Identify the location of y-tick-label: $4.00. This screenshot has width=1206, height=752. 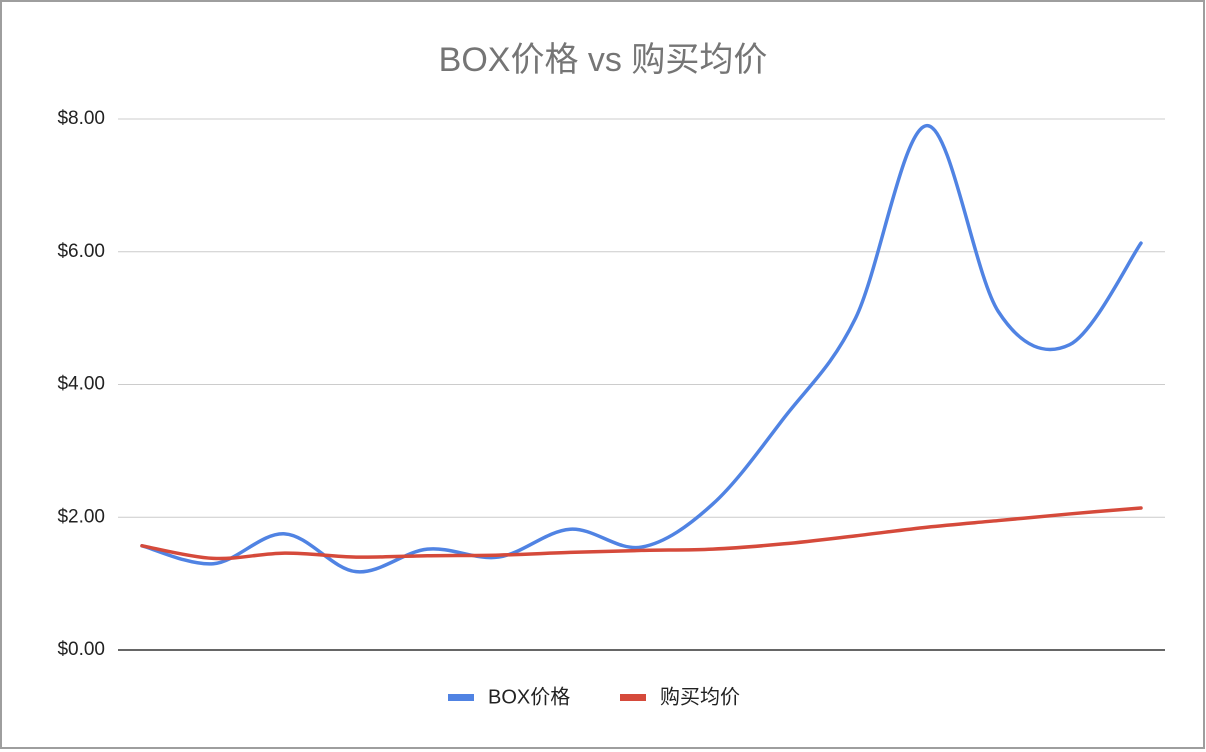
(81, 384).